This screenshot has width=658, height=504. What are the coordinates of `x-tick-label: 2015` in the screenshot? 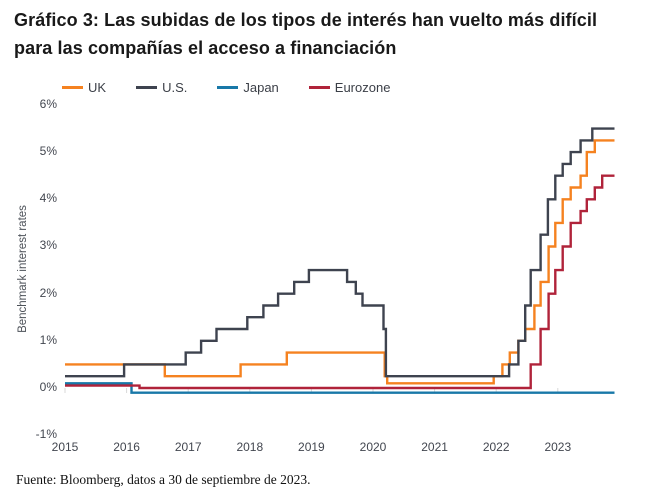 It's located at (65, 447).